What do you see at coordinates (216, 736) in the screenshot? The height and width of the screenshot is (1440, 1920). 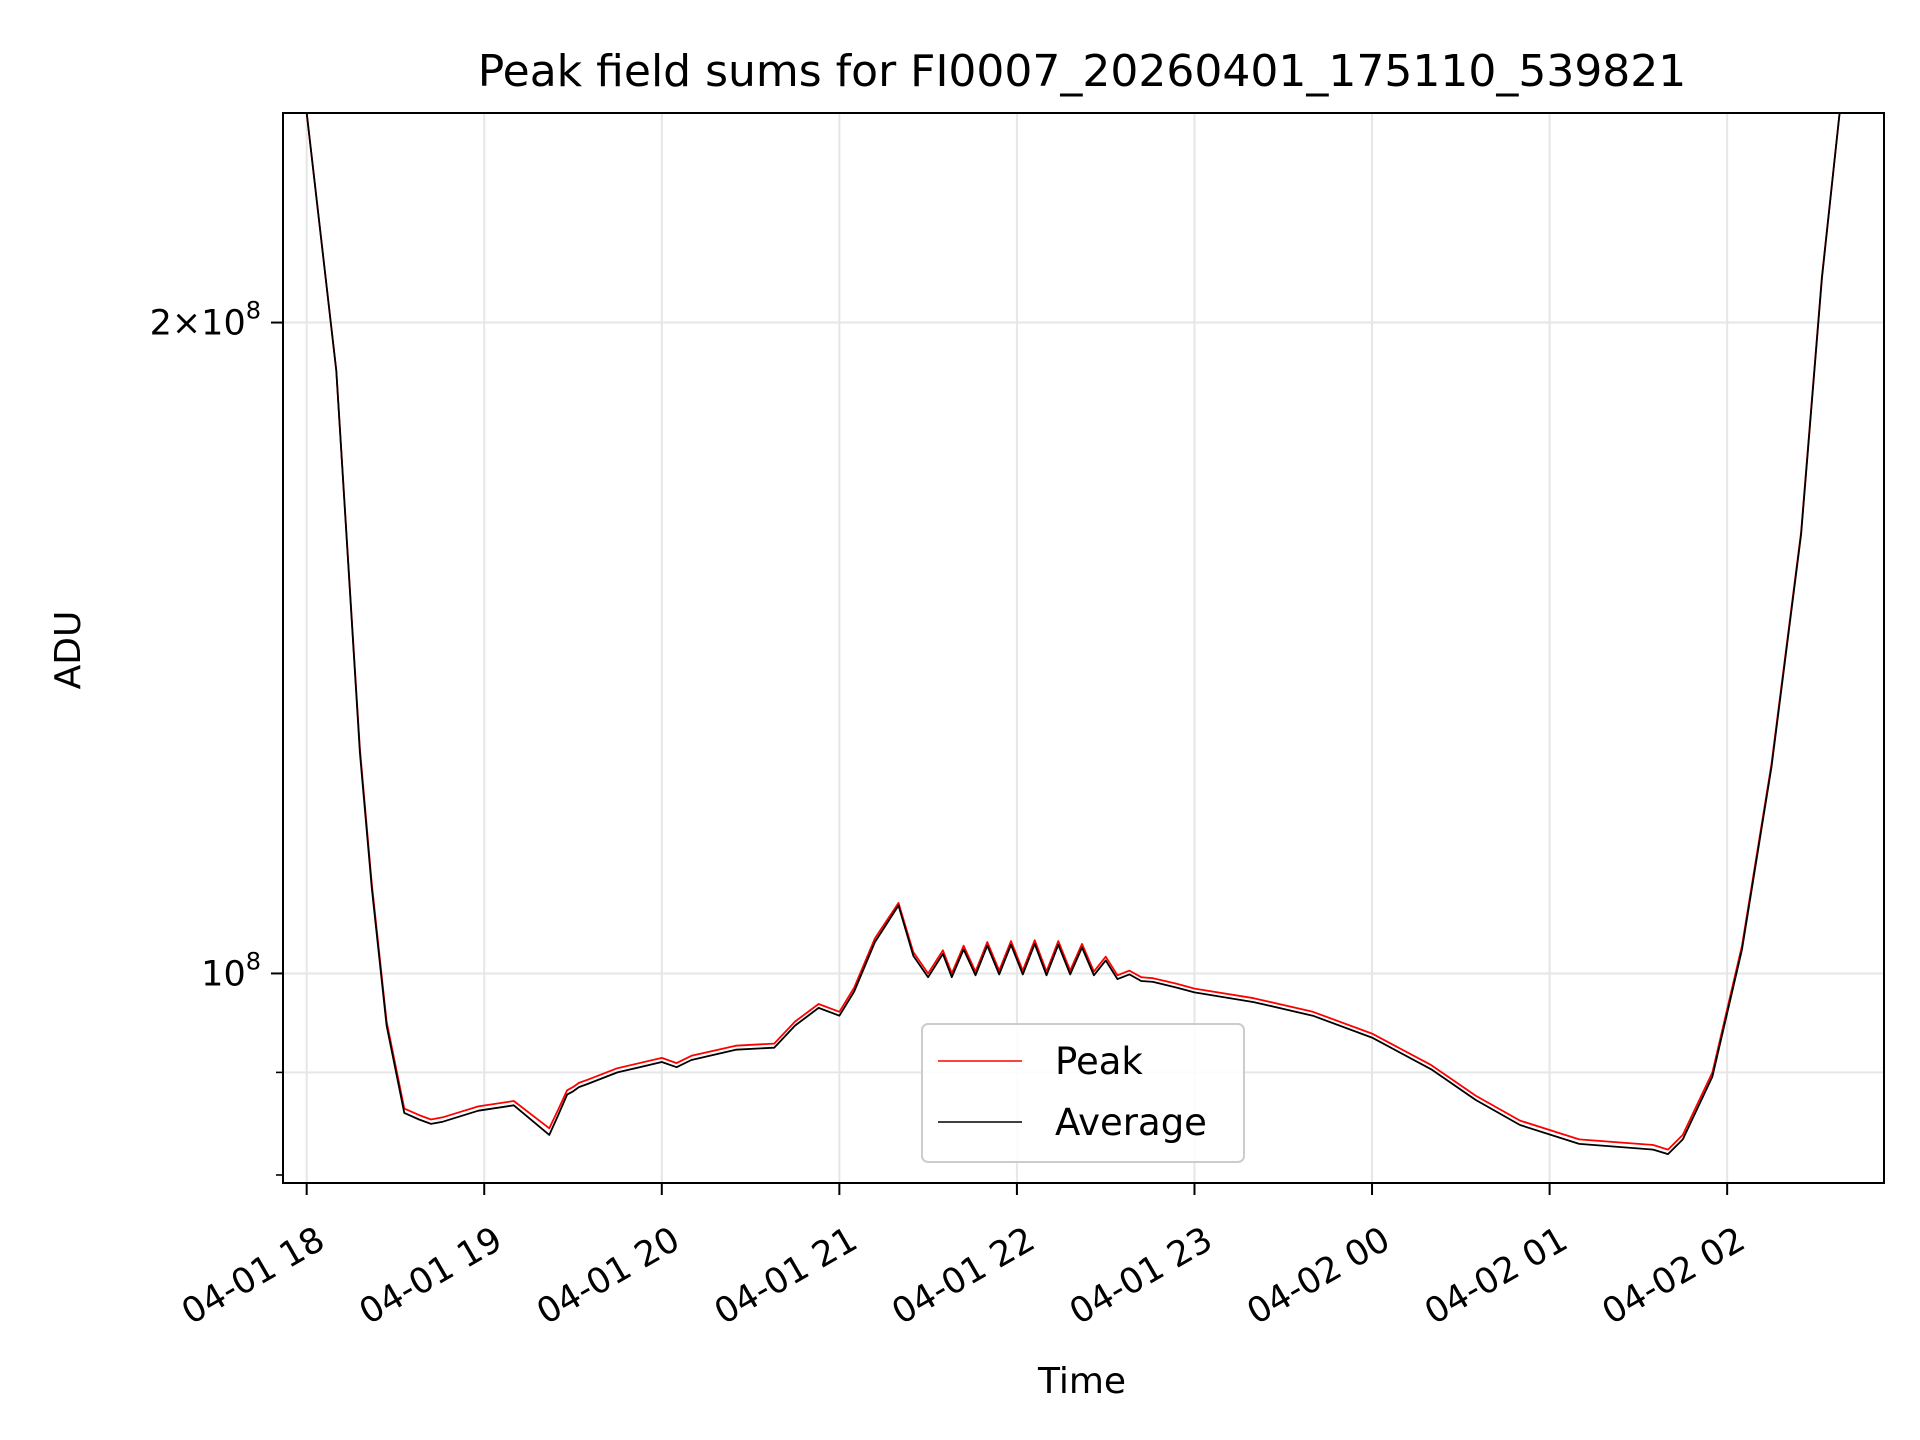 I see `y-axis: 2×108 108` at bounding box center [216, 736].